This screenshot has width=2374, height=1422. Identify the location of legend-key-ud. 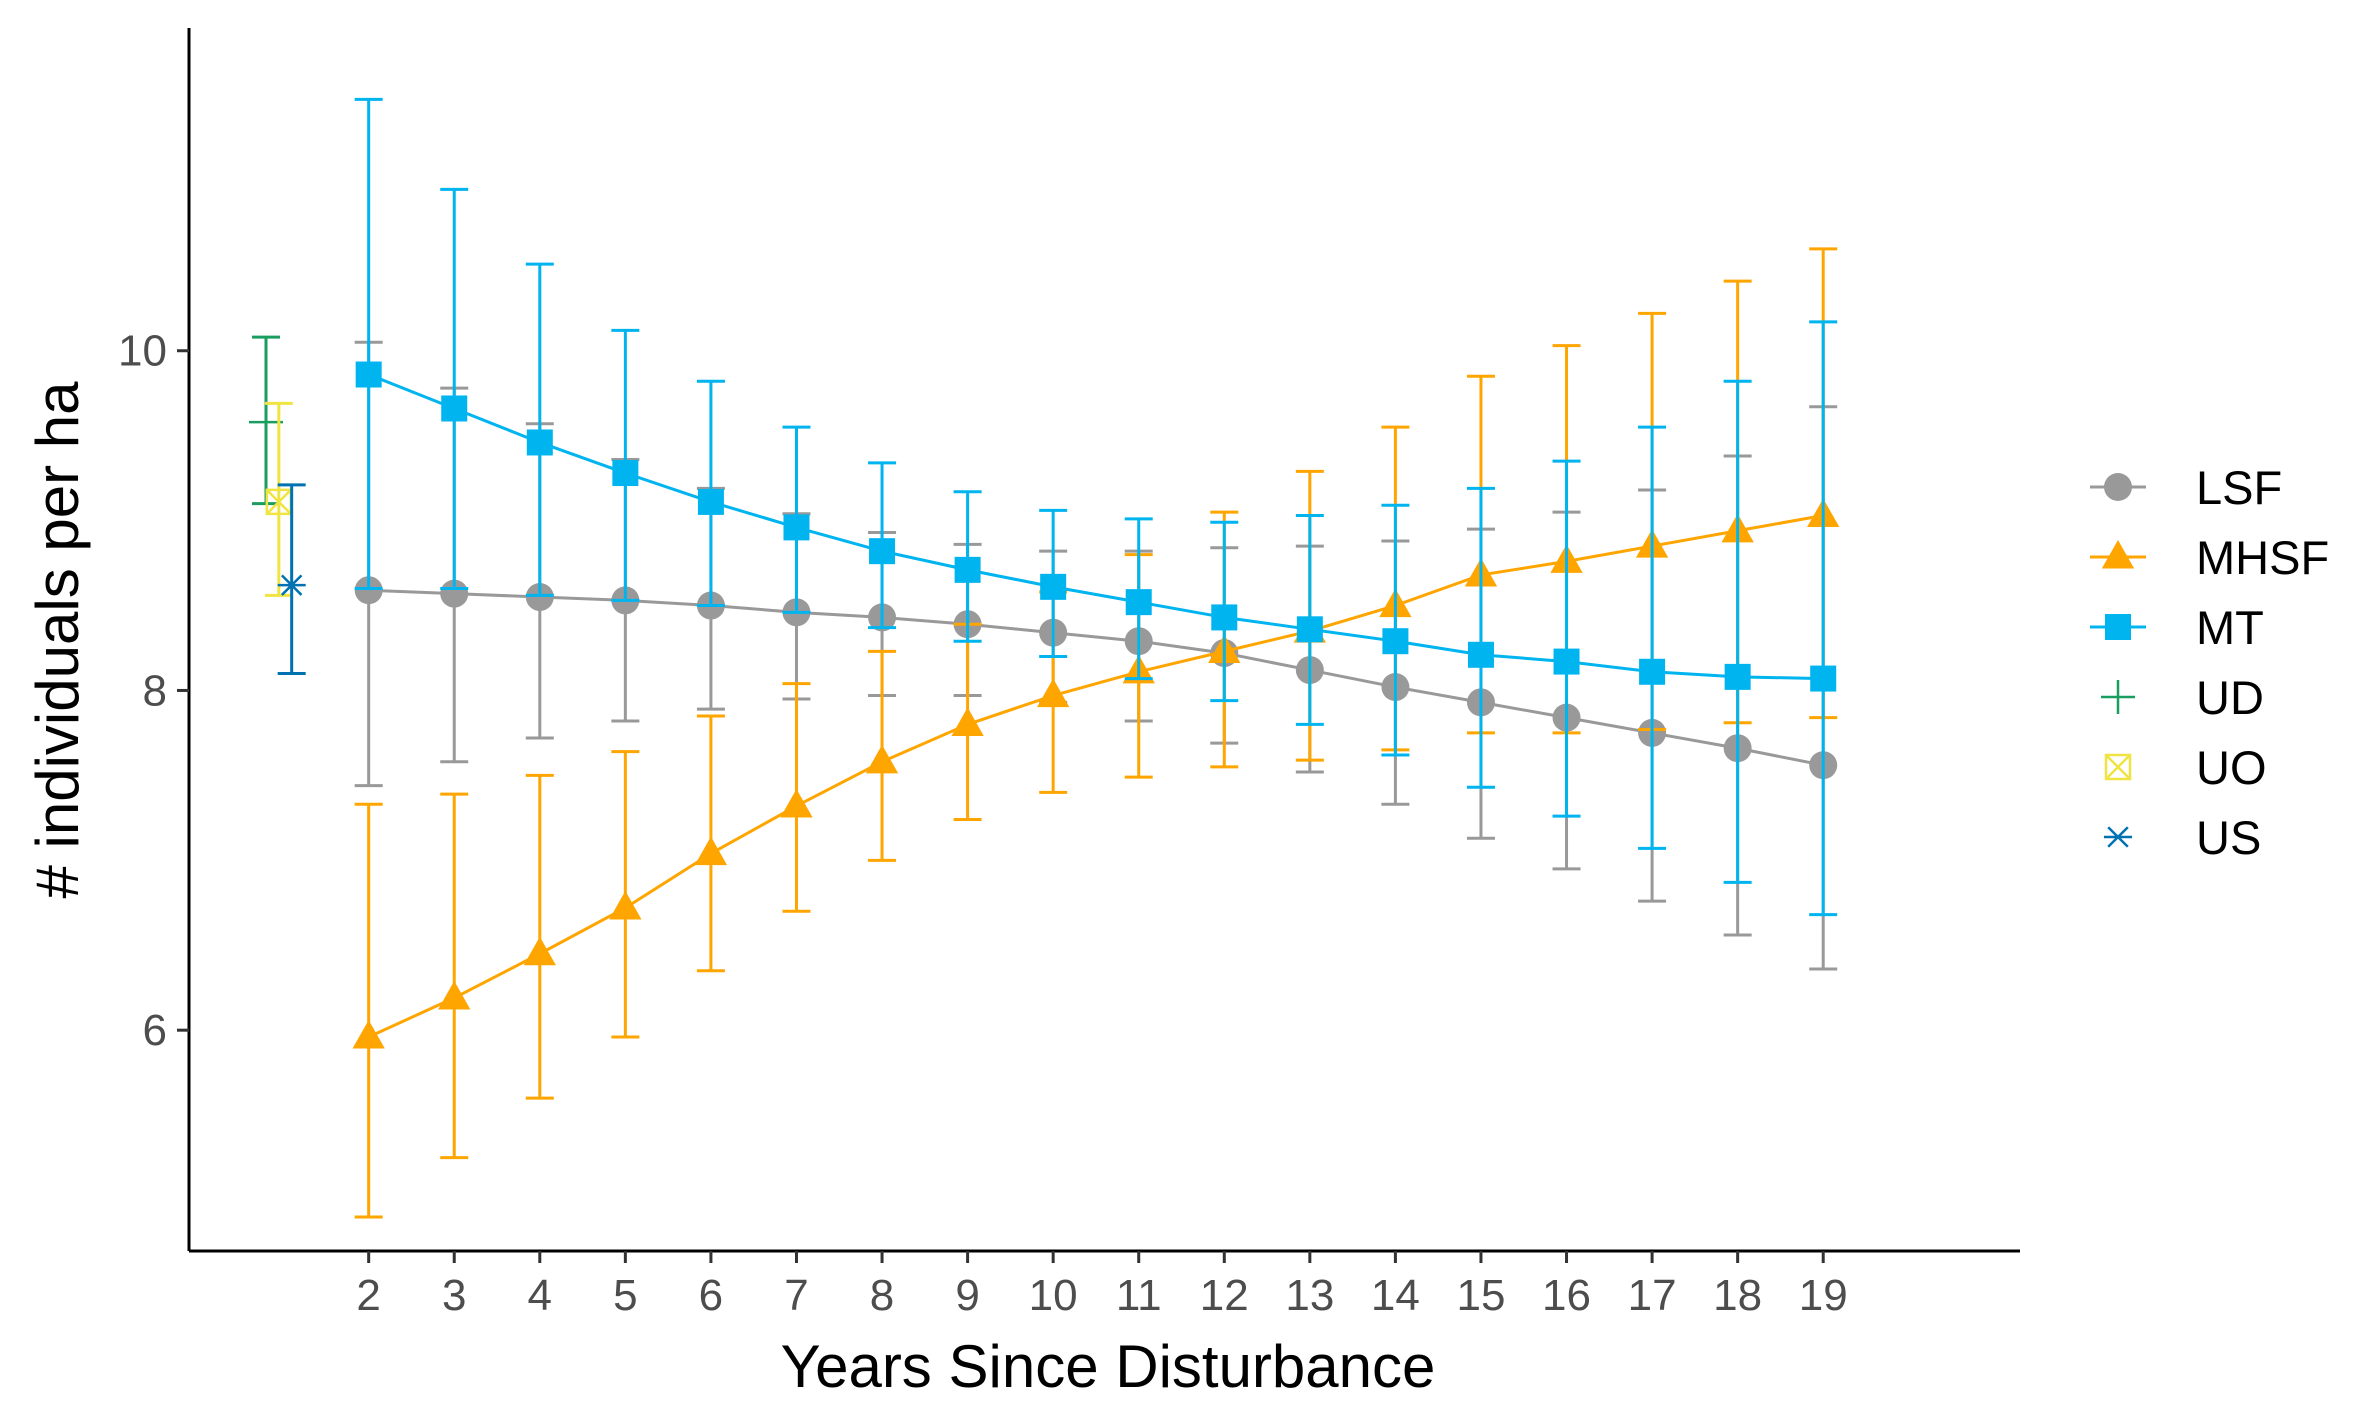
(2118, 697).